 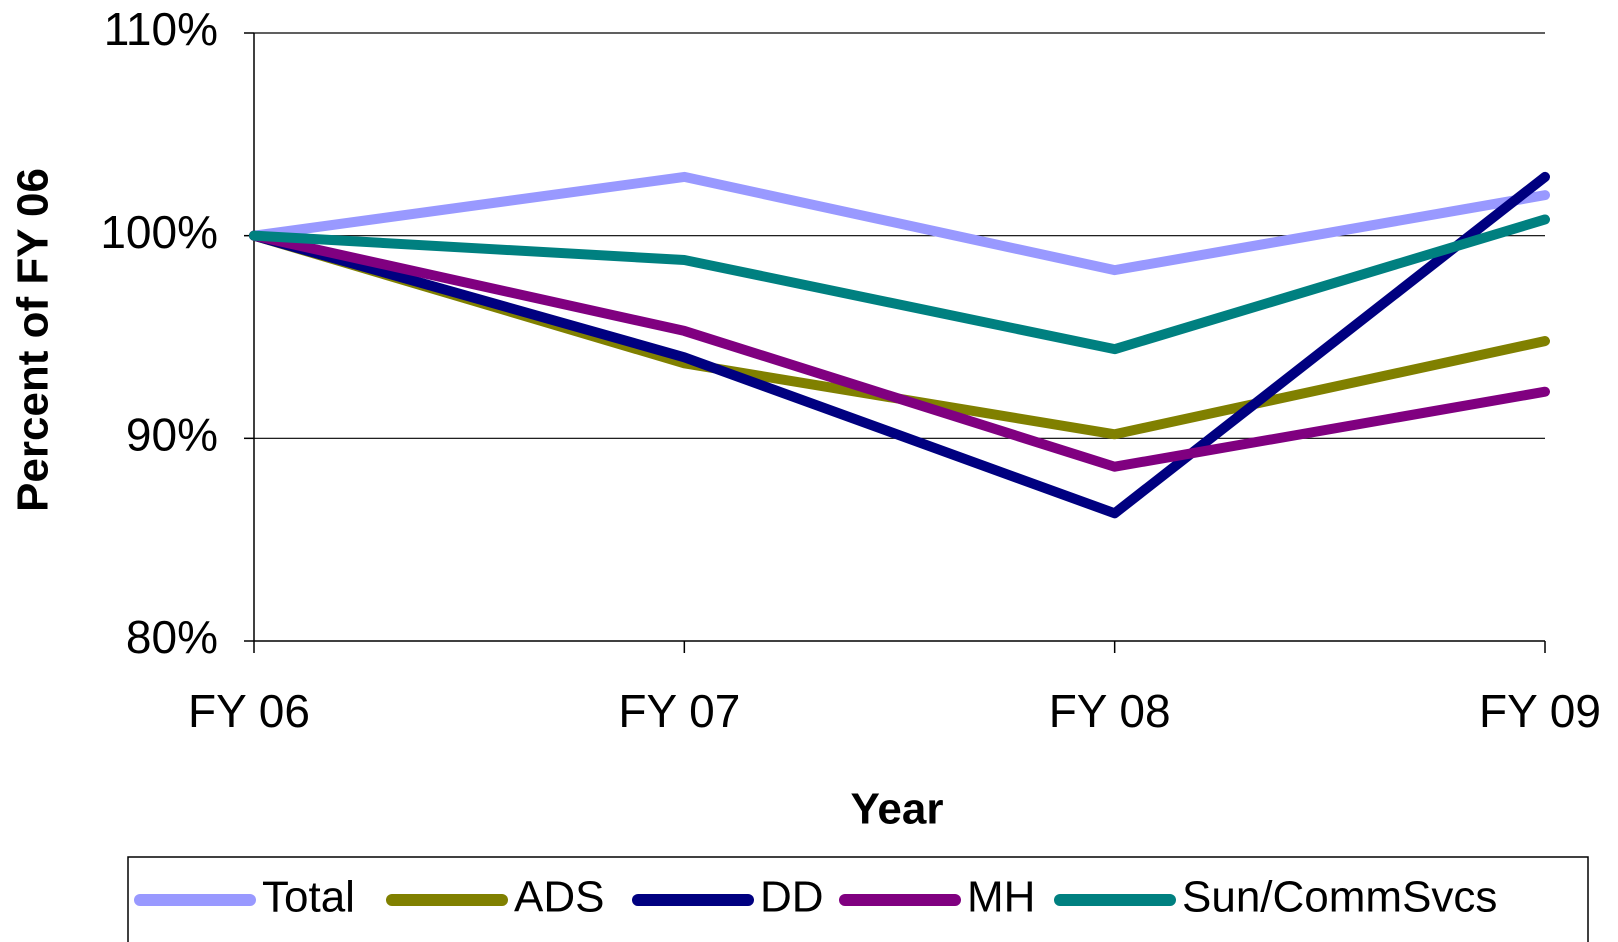 What do you see at coordinates (161, 29) in the screenshot?
I see `y-tick-label: 110%` at bounding box center [161, 29].